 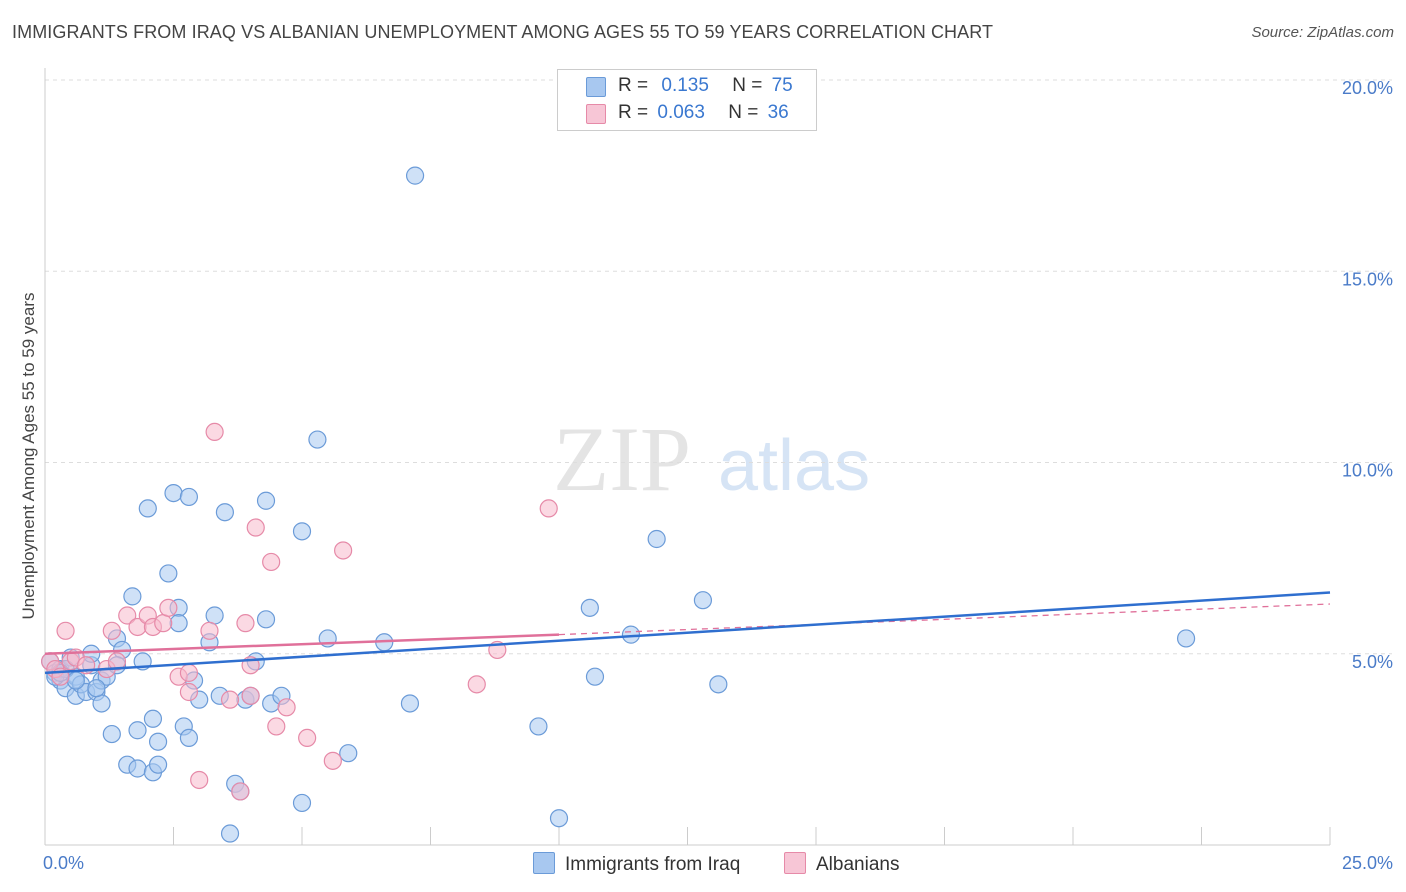 I want to click on albanian-trend-line, so click(x=302, y=644).